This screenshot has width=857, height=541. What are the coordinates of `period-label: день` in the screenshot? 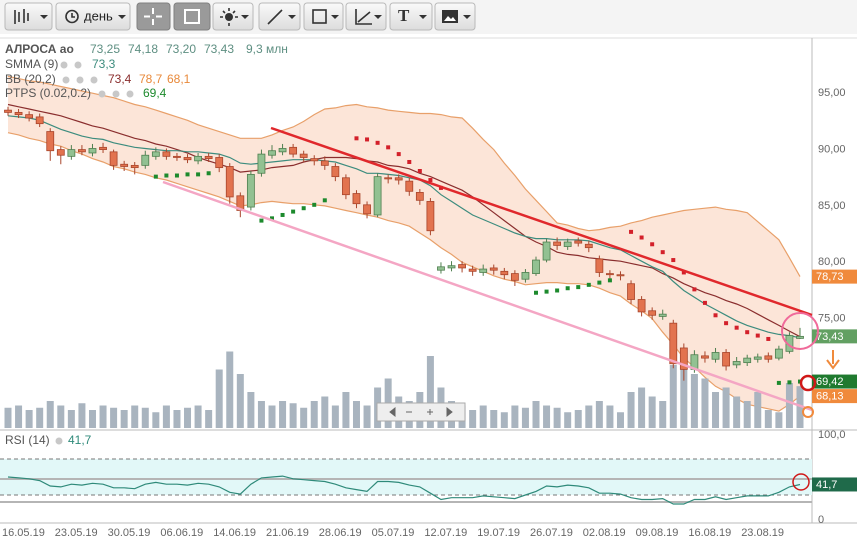 It's located at (98, 15).